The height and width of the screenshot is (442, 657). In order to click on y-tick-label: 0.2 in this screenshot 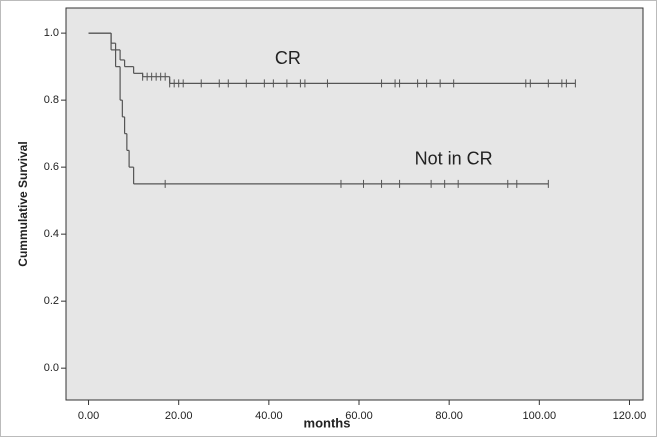, I will do `click(51, 301)`.